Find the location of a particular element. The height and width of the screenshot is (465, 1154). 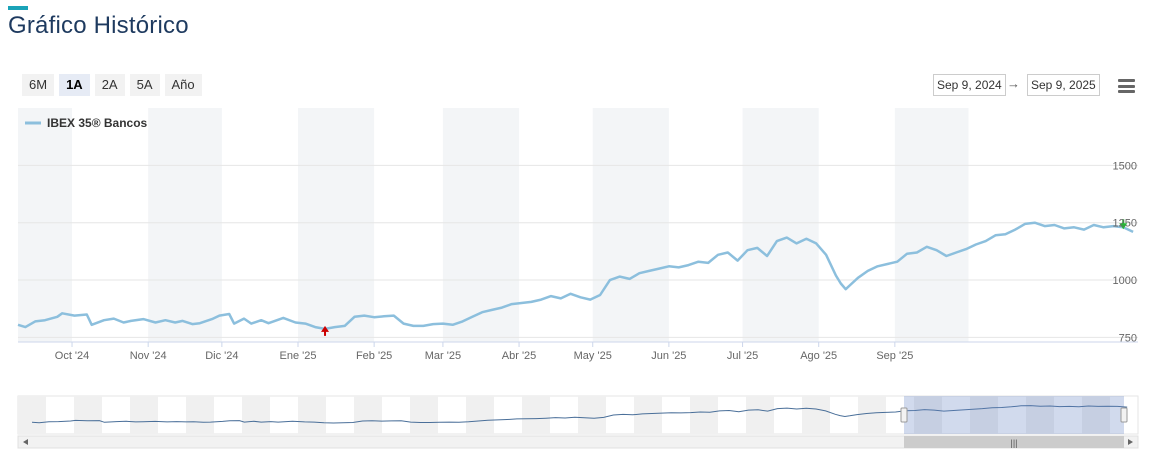

arrow-up-icon is located at coordinates (325, 330).